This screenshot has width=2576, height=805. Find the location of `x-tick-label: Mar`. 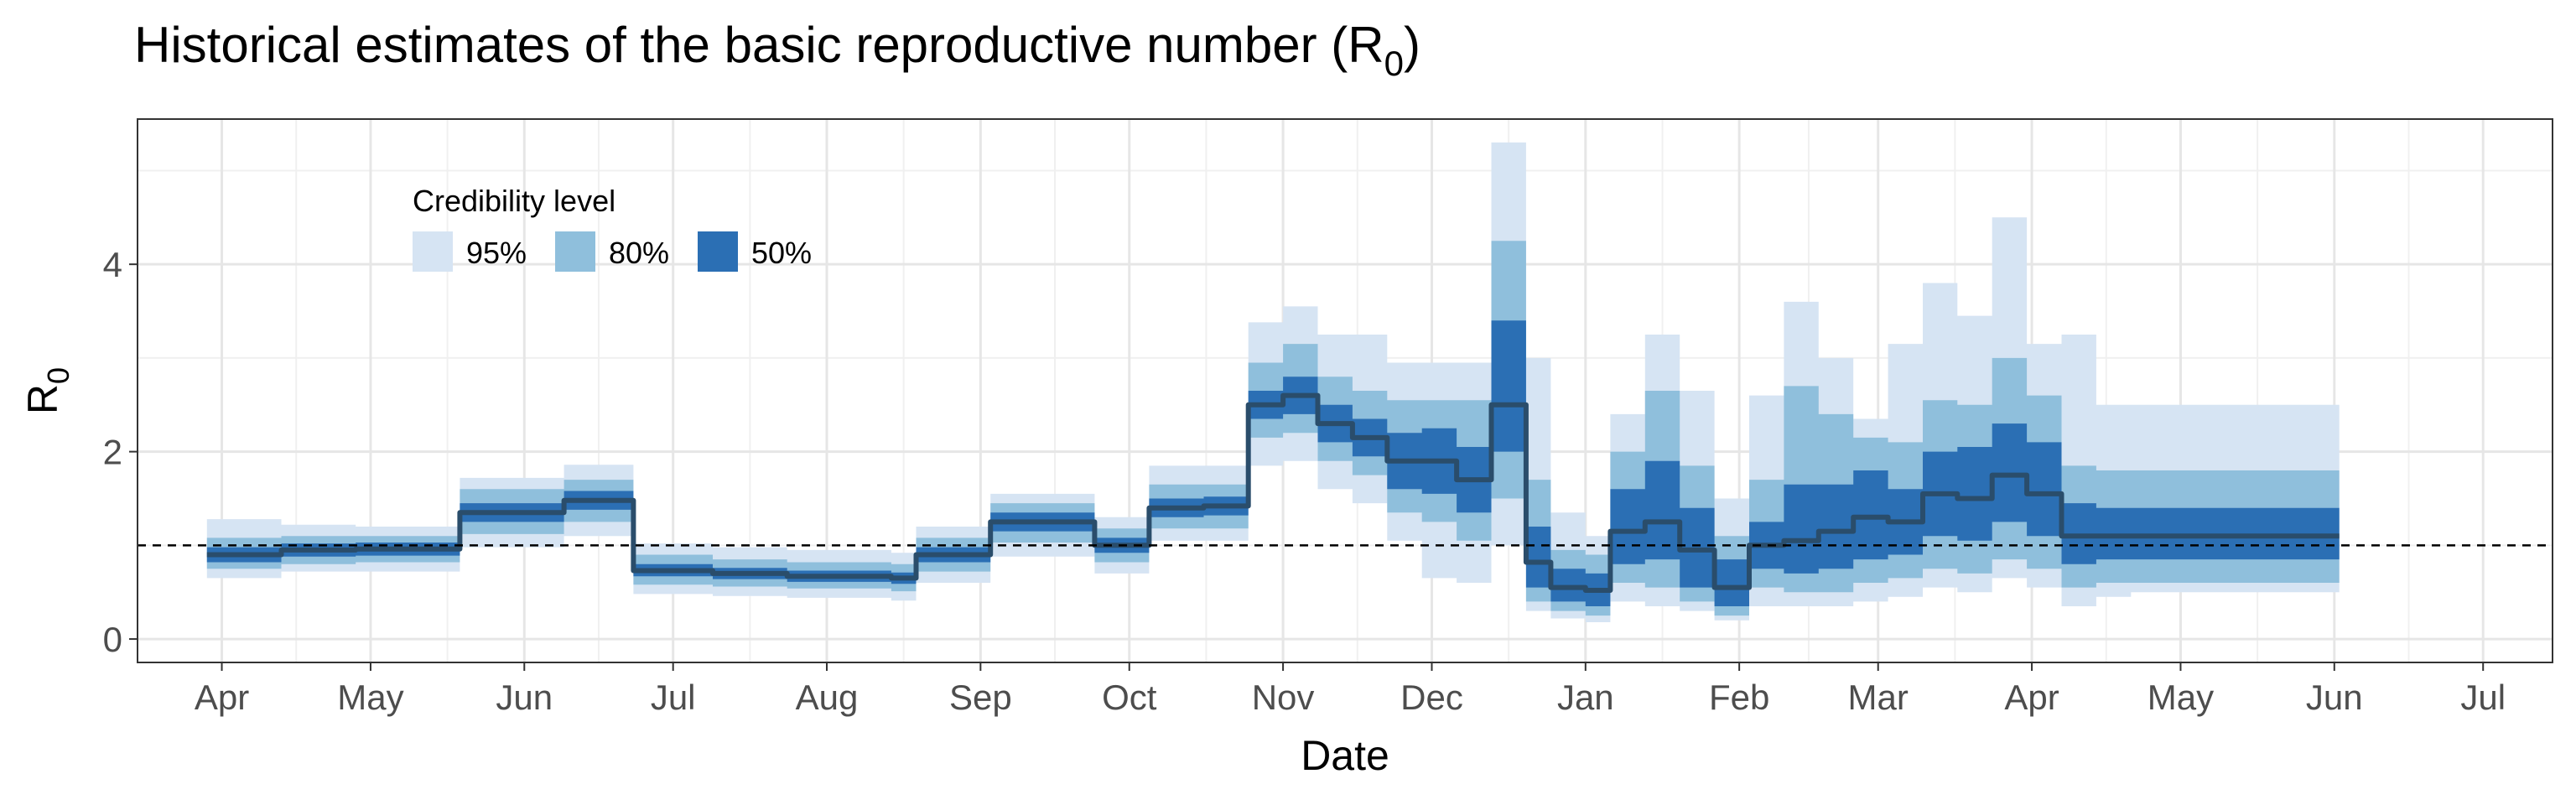

x-tick-label: Mar is located at coordinates (1878, 697).